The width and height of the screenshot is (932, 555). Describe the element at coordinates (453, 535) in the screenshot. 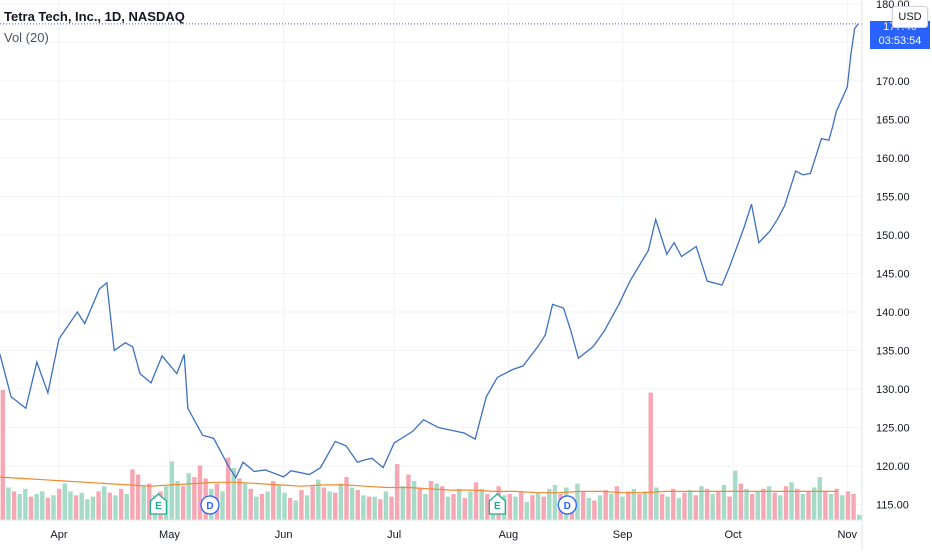

I see `time-axis-labels: Apr May Jun Jul Aug Sep Oct Nov` at that location.